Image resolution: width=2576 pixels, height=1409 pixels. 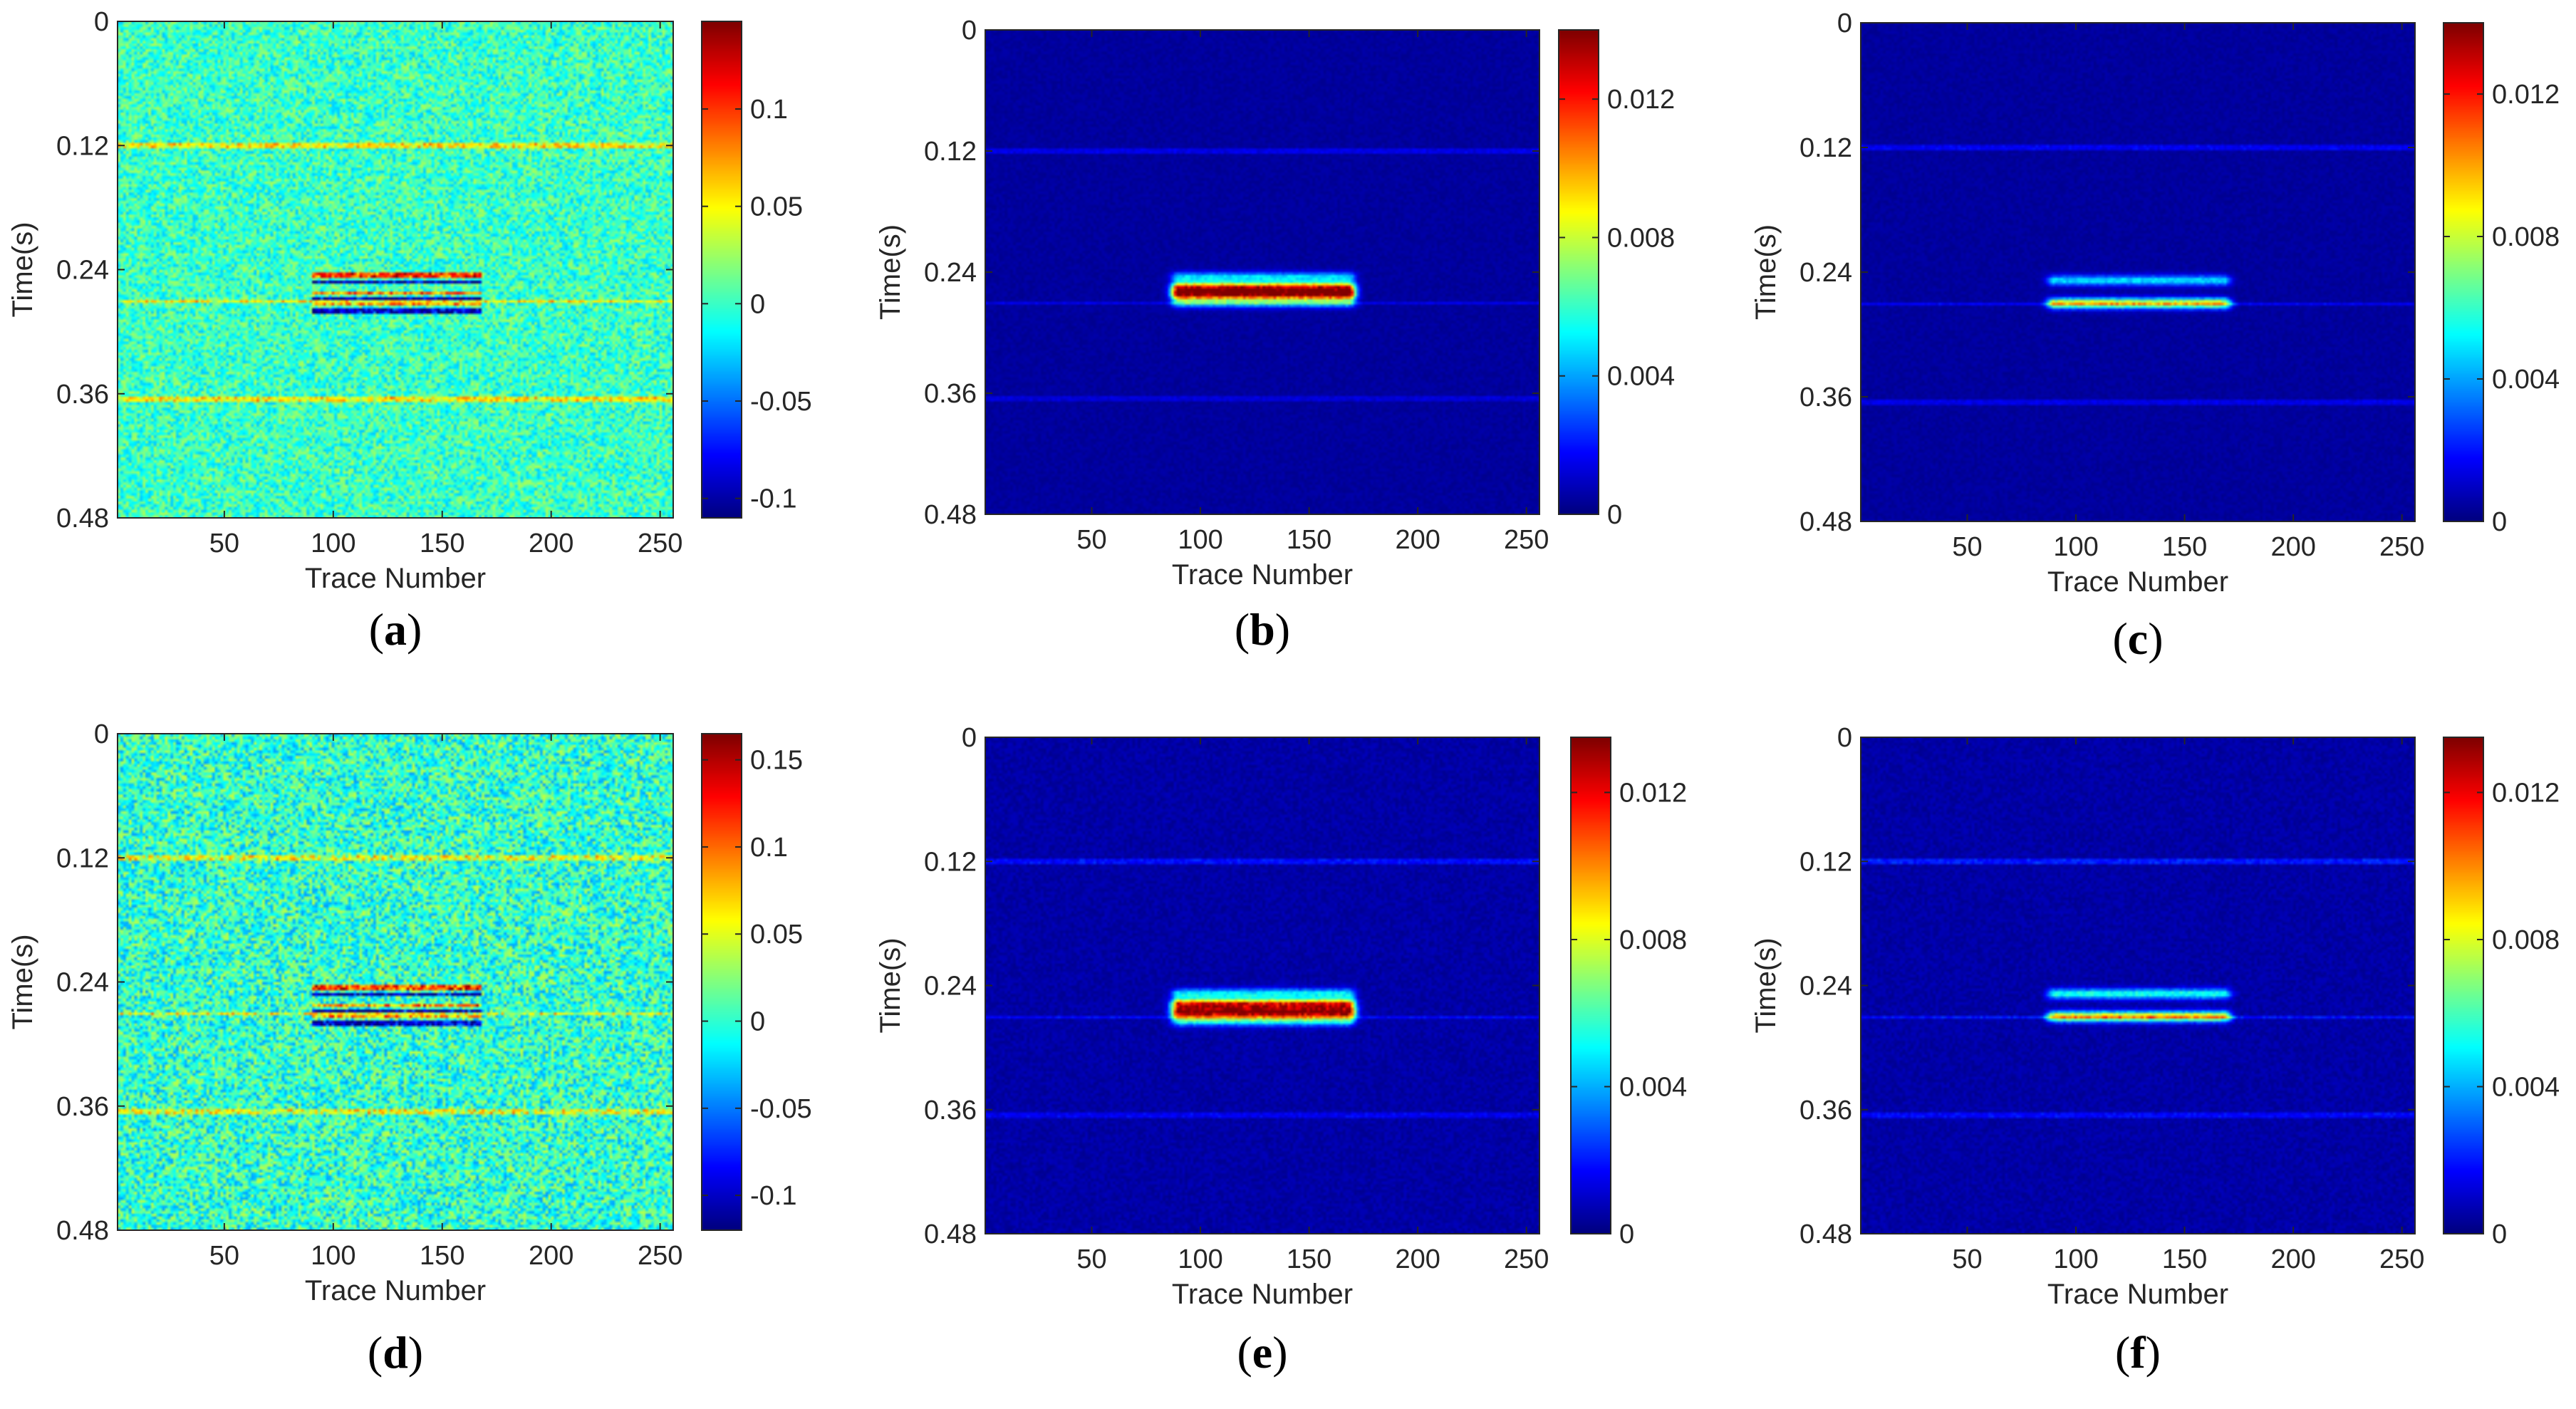 What do you see at coordinates (776, 761) in the screenshot?
I see `colorbar-tick-label: 0.15` at bounding box center [776, 761].